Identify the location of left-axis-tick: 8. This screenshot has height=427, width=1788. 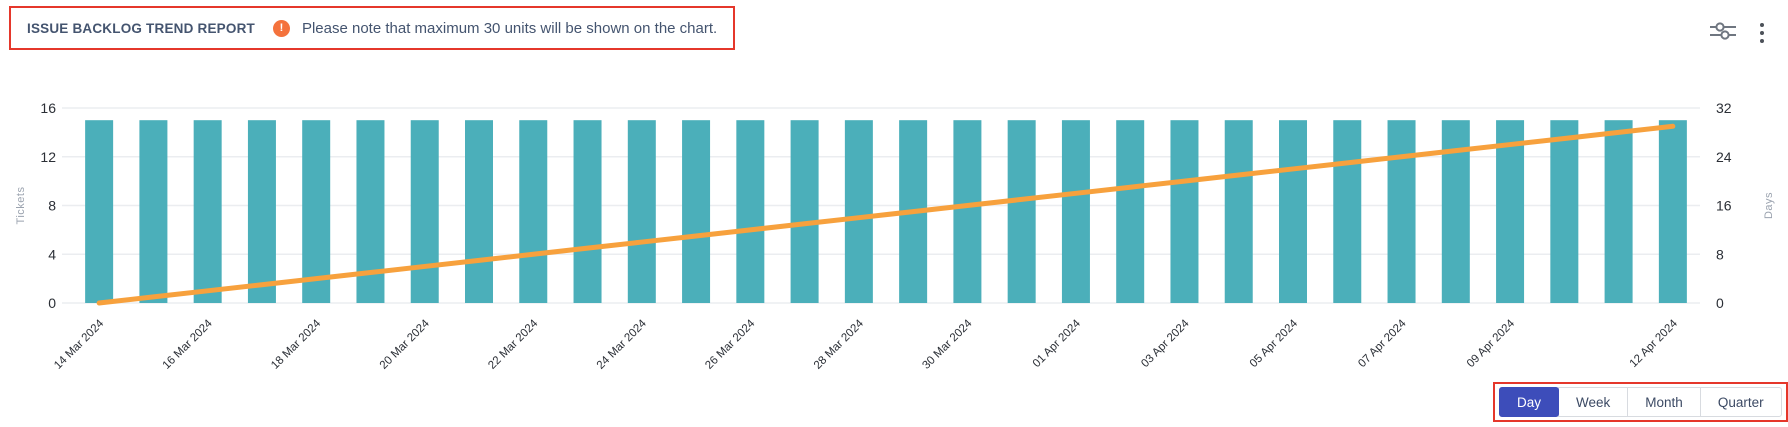
(52, 206).